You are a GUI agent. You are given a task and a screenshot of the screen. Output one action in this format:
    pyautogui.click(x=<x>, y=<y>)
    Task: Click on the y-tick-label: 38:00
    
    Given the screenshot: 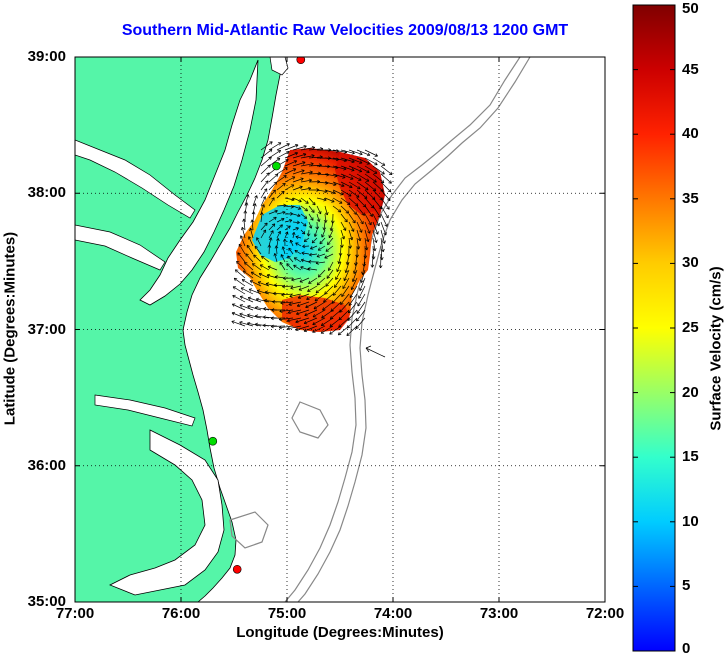 What is the action you would take?
    pyautogui.click(x=46, y=193)
    